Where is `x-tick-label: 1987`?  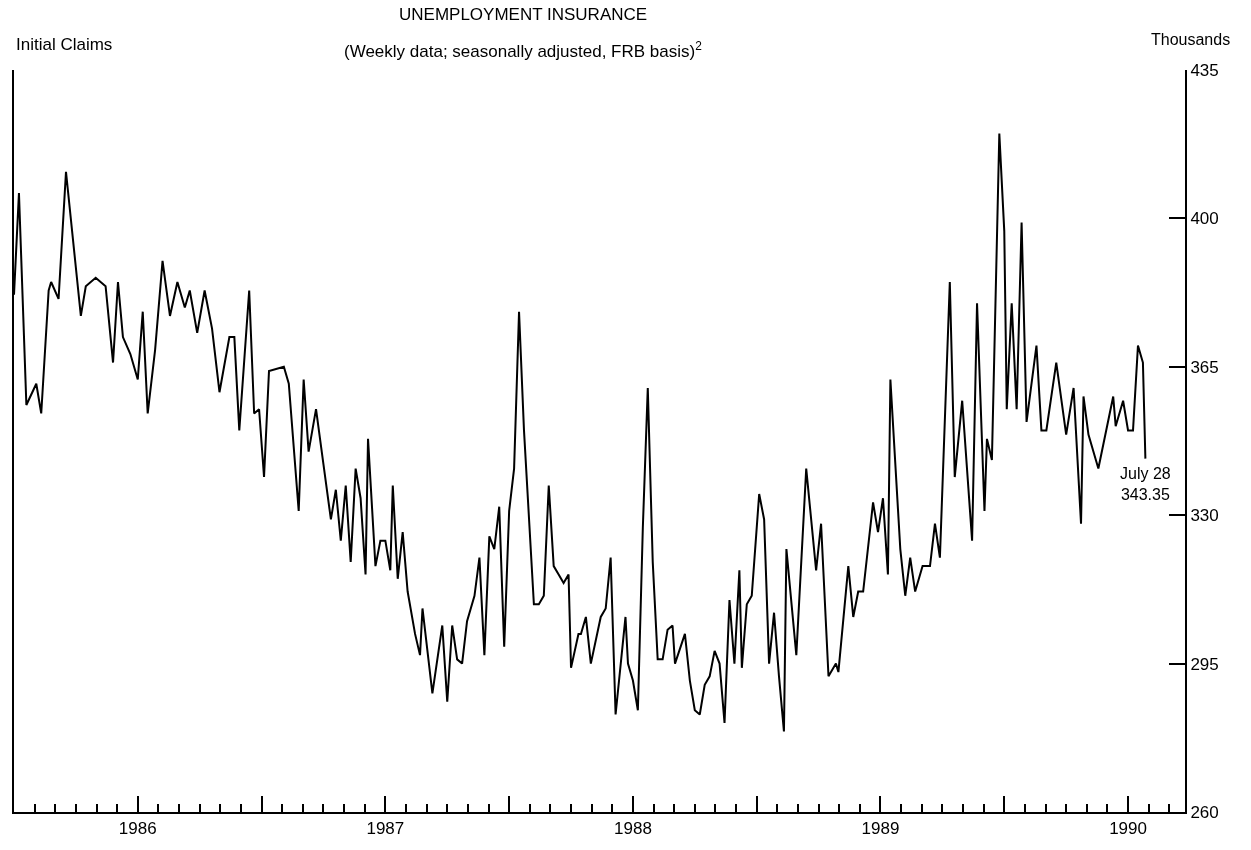
x-tick-label: 1987 is located at coordinates (385, 829).